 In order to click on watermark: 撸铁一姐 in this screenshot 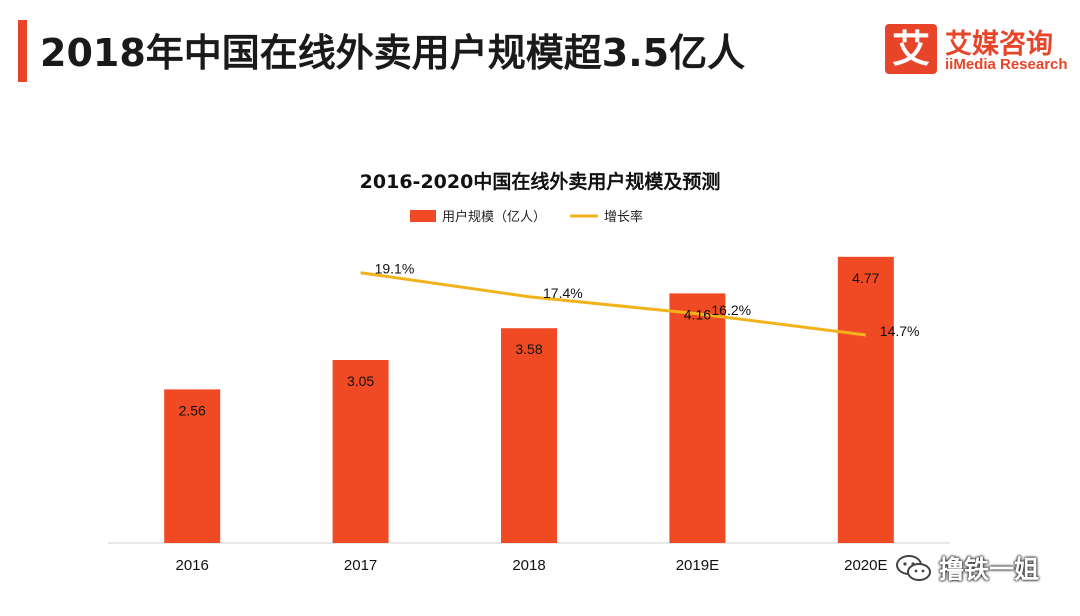, I will do `click(967, 568)`.